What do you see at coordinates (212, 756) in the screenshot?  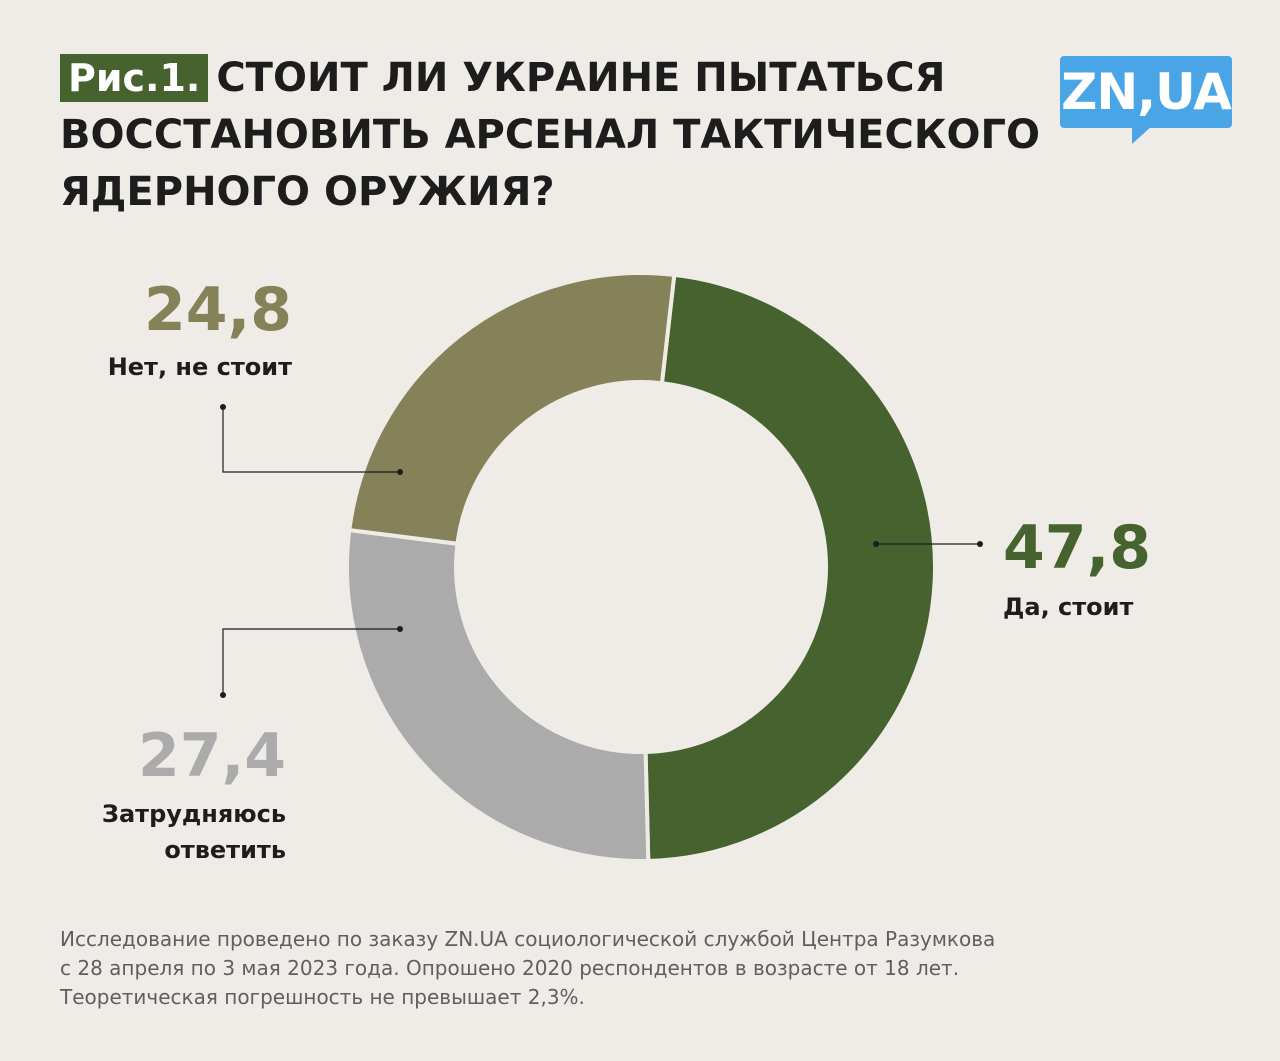 I see `value-label-hard: 27,4` at bounding box center [212, 756].